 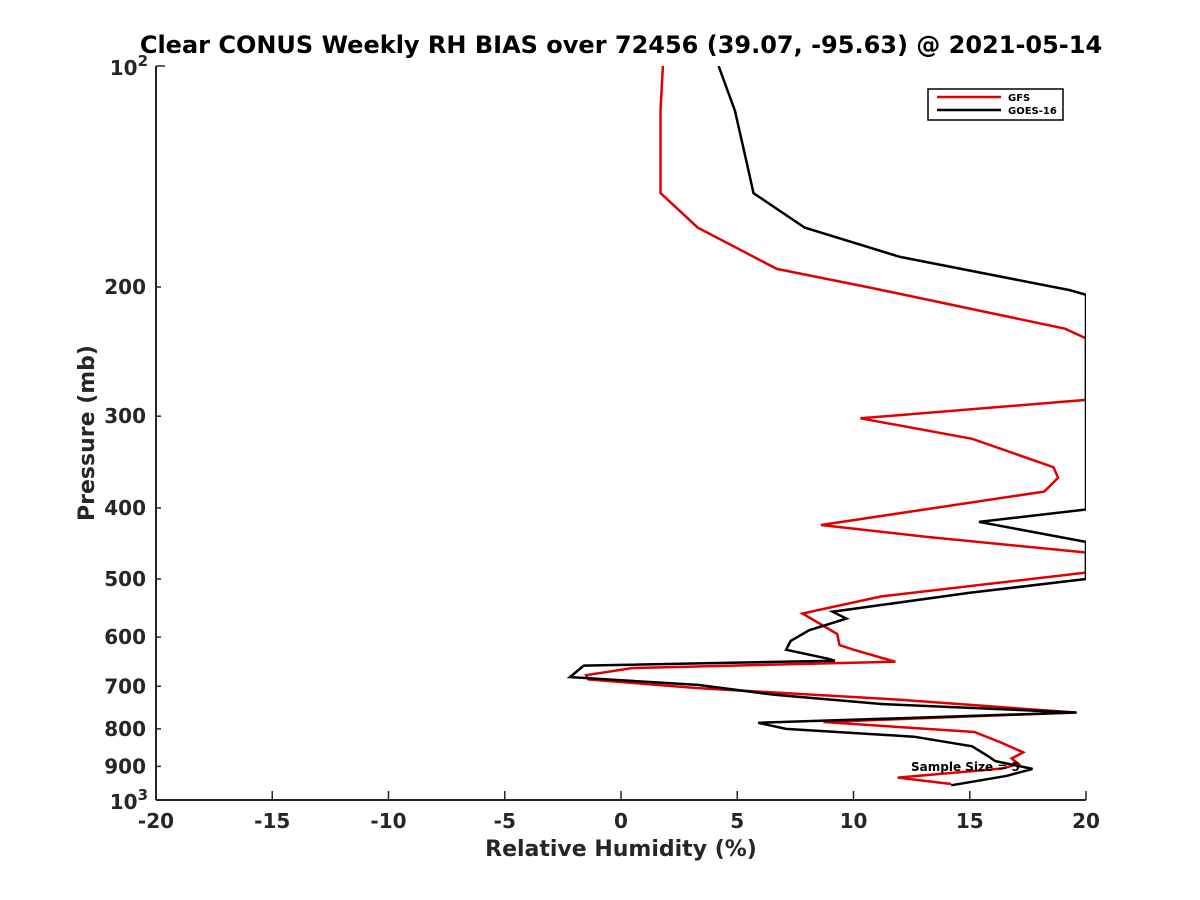 I want to click on y-axis-label: Pressure (mb), so click(x=87, y=433).